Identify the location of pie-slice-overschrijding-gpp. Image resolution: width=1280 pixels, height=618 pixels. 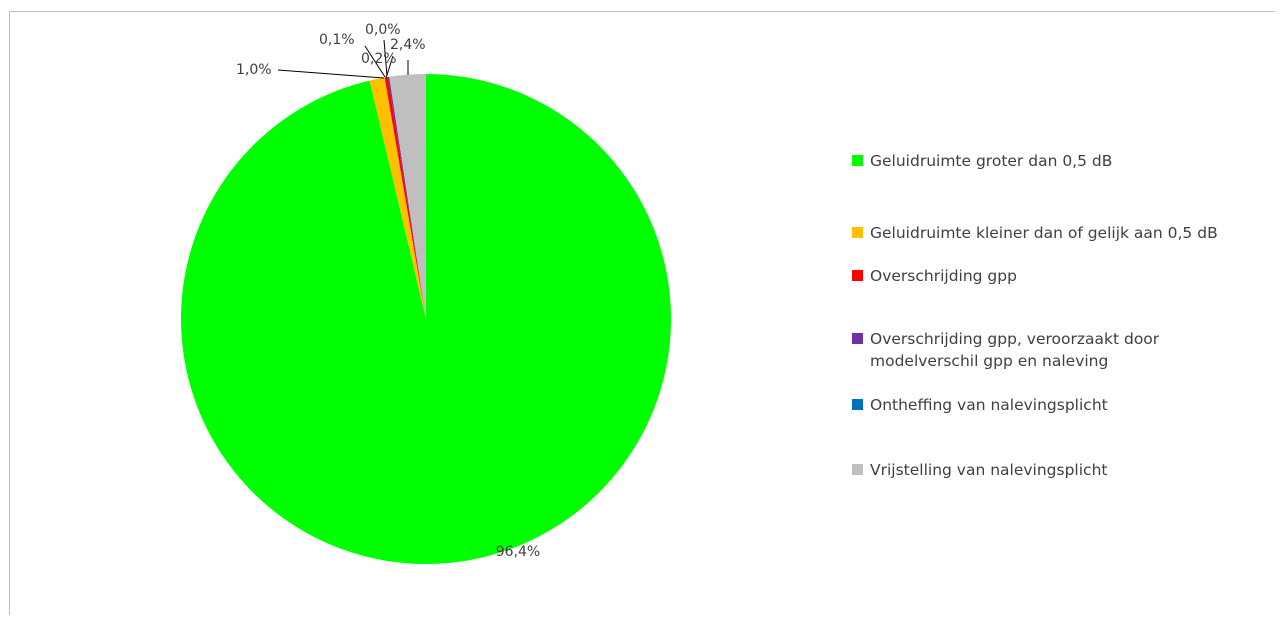
(405, 198).